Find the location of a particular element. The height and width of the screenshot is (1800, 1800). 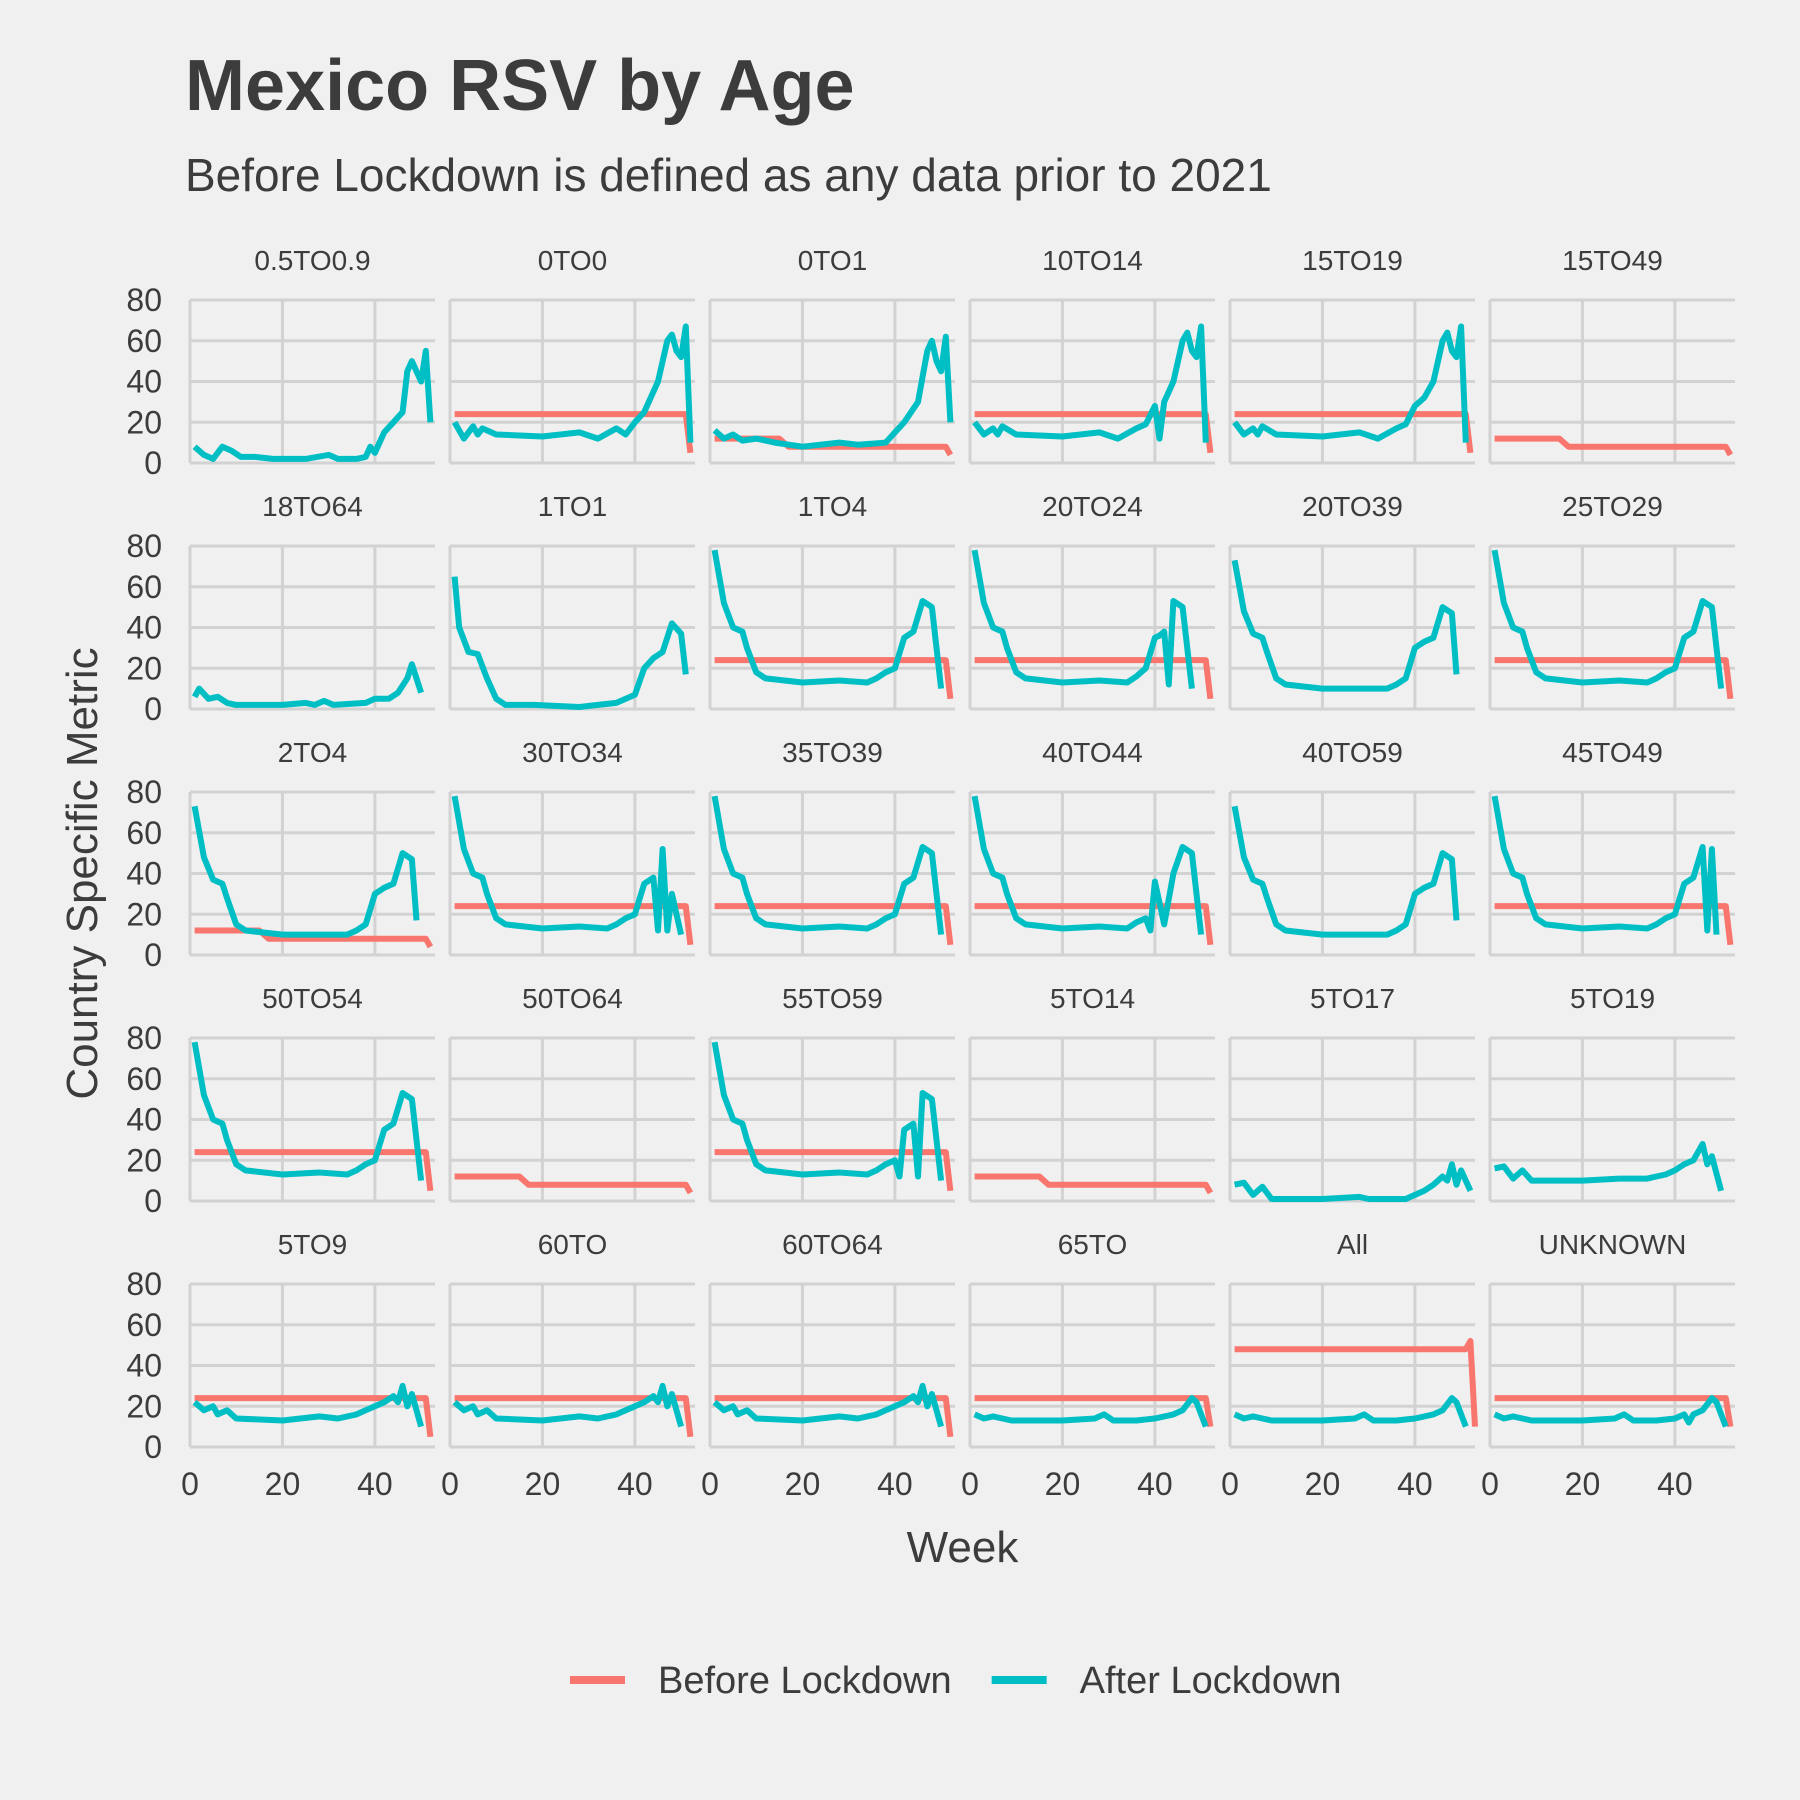

panel-label: 5TO17 is located at coordinates (1352, 998).